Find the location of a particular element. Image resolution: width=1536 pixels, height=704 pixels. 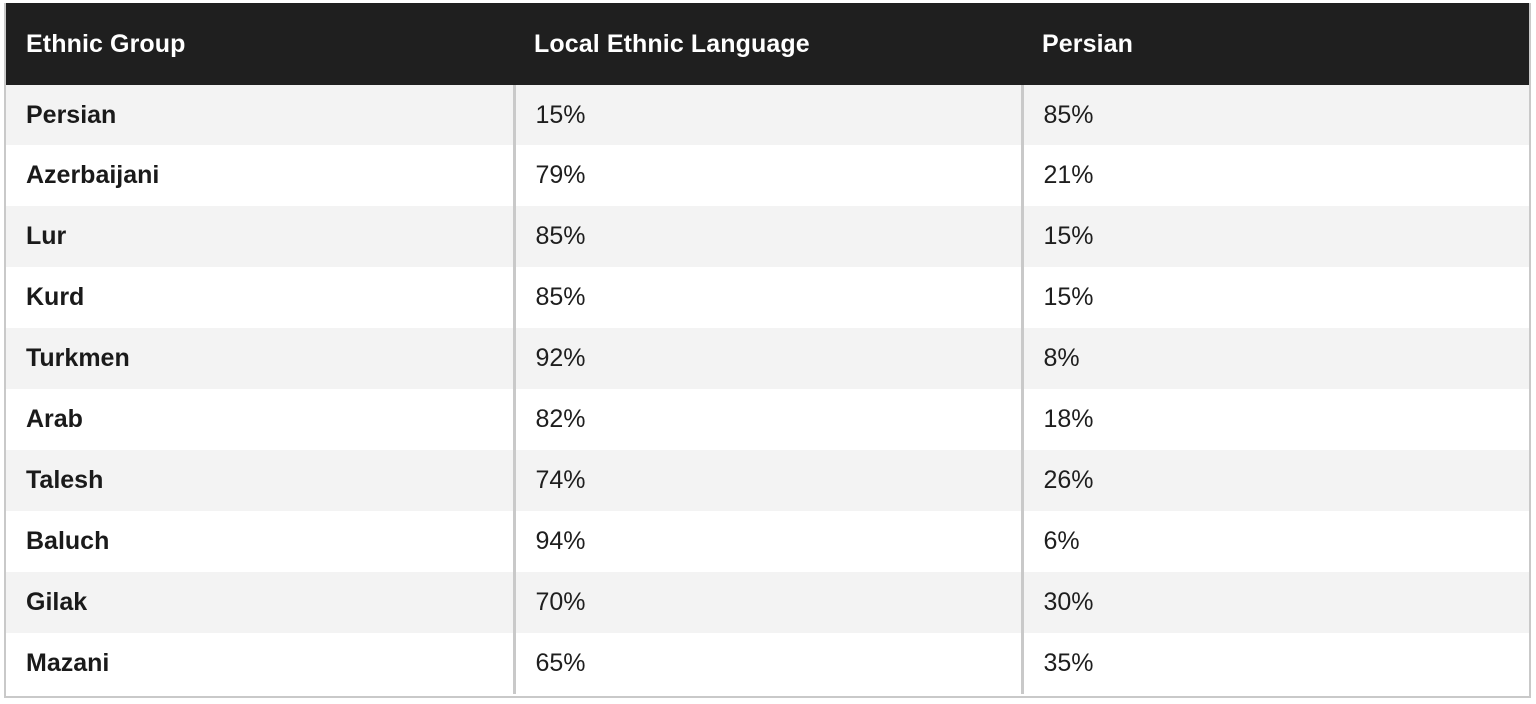

table-row: Baluch 94% 6% is located at coordinates (767, 541).